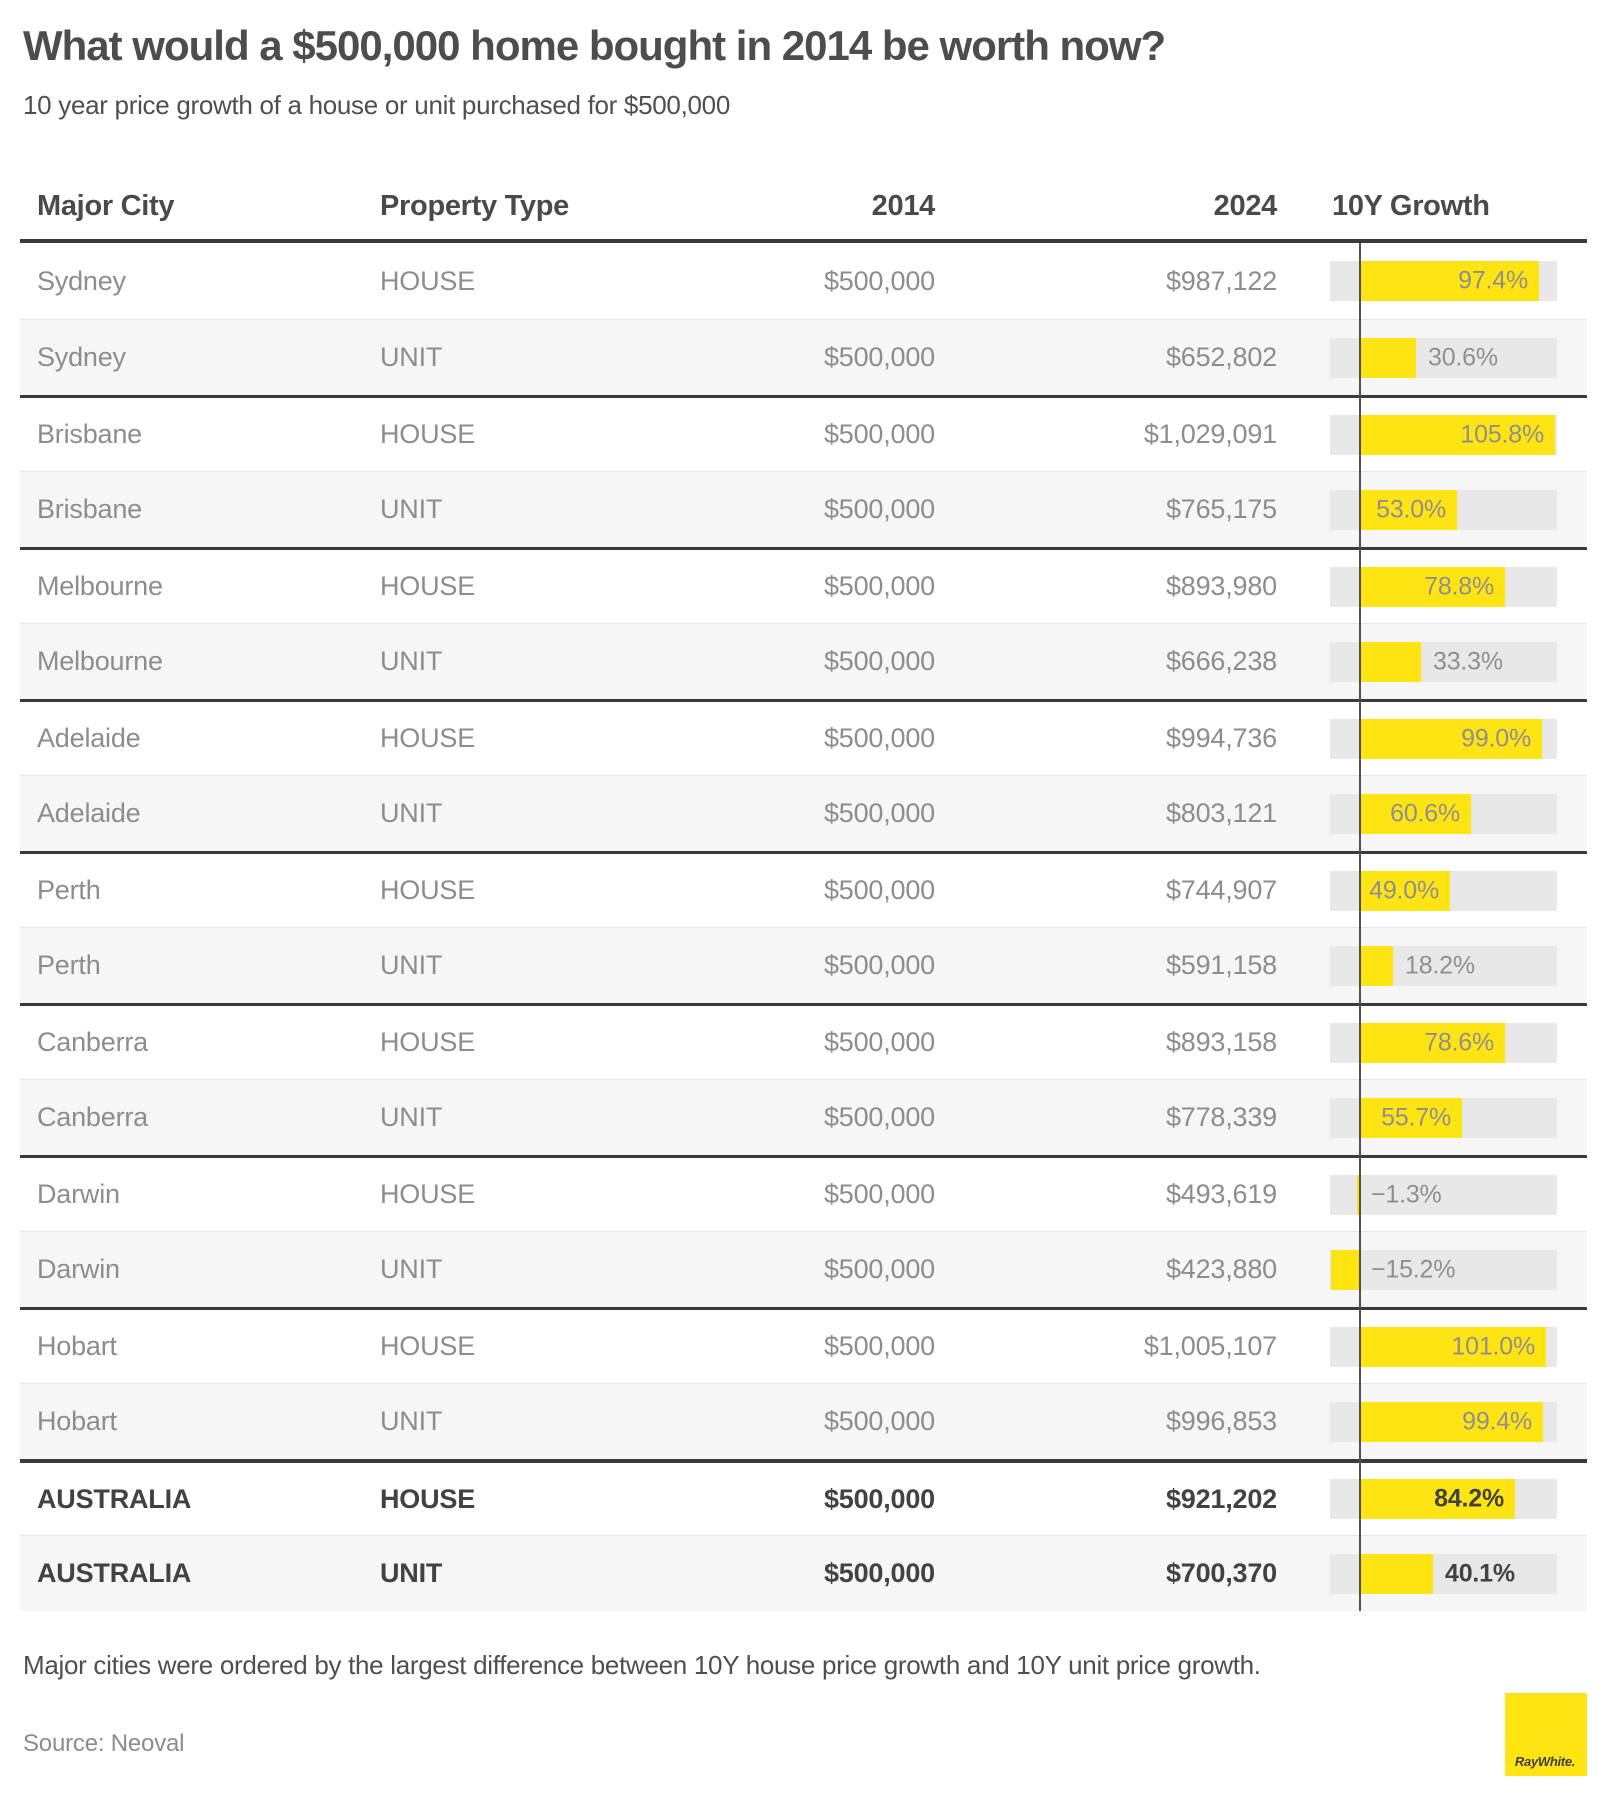 The width and height of the screenshot is (1608, 1798). Describe the element at coordinates (803, 1497) in the screenshot. I see `table-row: AUSTRALIA HOUSE $500,000 $921,202 84.2%` at that location.